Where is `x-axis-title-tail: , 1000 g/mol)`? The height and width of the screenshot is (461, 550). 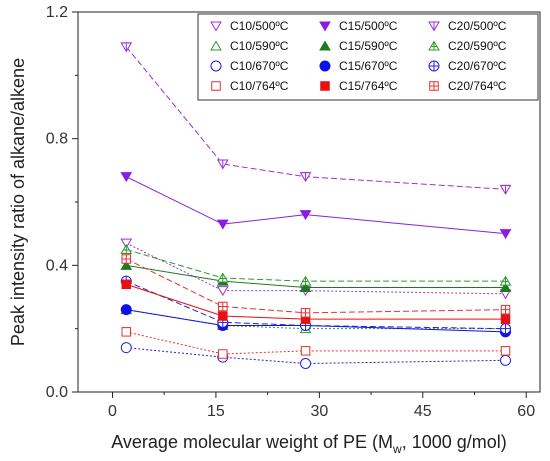
x-axis-title-tail: , 1000 g/mol) is located at coordinates (454, 442).